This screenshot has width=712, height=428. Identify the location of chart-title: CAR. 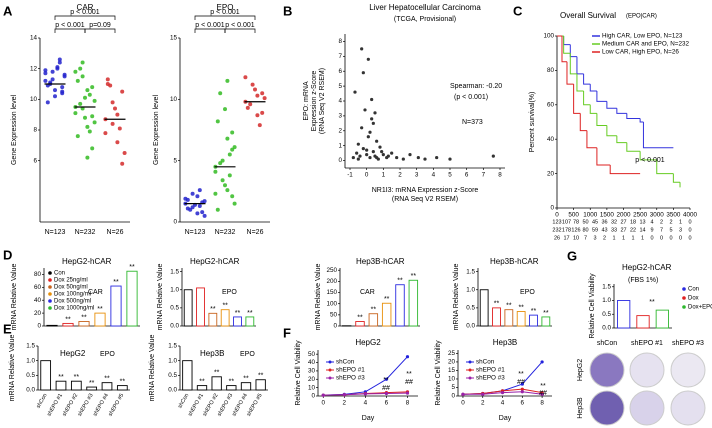
(85, 7).